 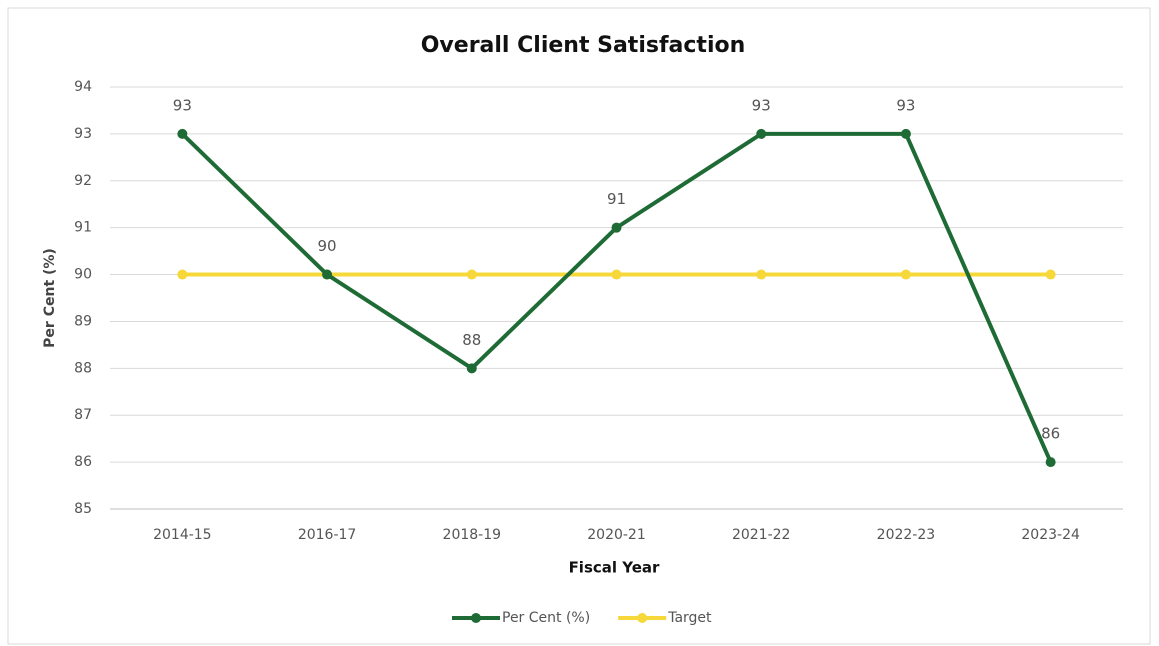 What do you see at coordinates (83, 228) in the screenshot?
I see `y-tick-label: 91` at bounding box center [83, 228].